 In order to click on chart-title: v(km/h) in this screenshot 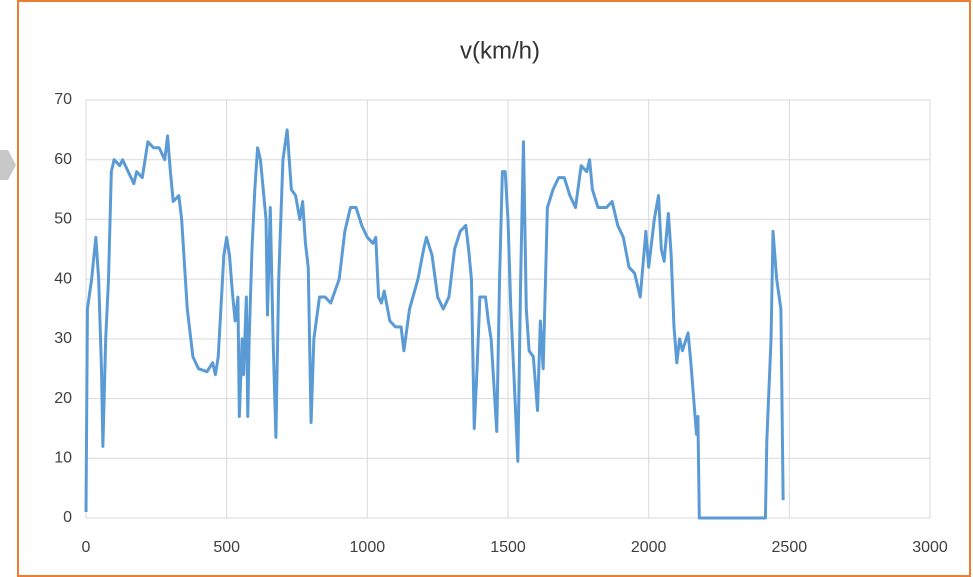, I will do `click(500, 50)`.